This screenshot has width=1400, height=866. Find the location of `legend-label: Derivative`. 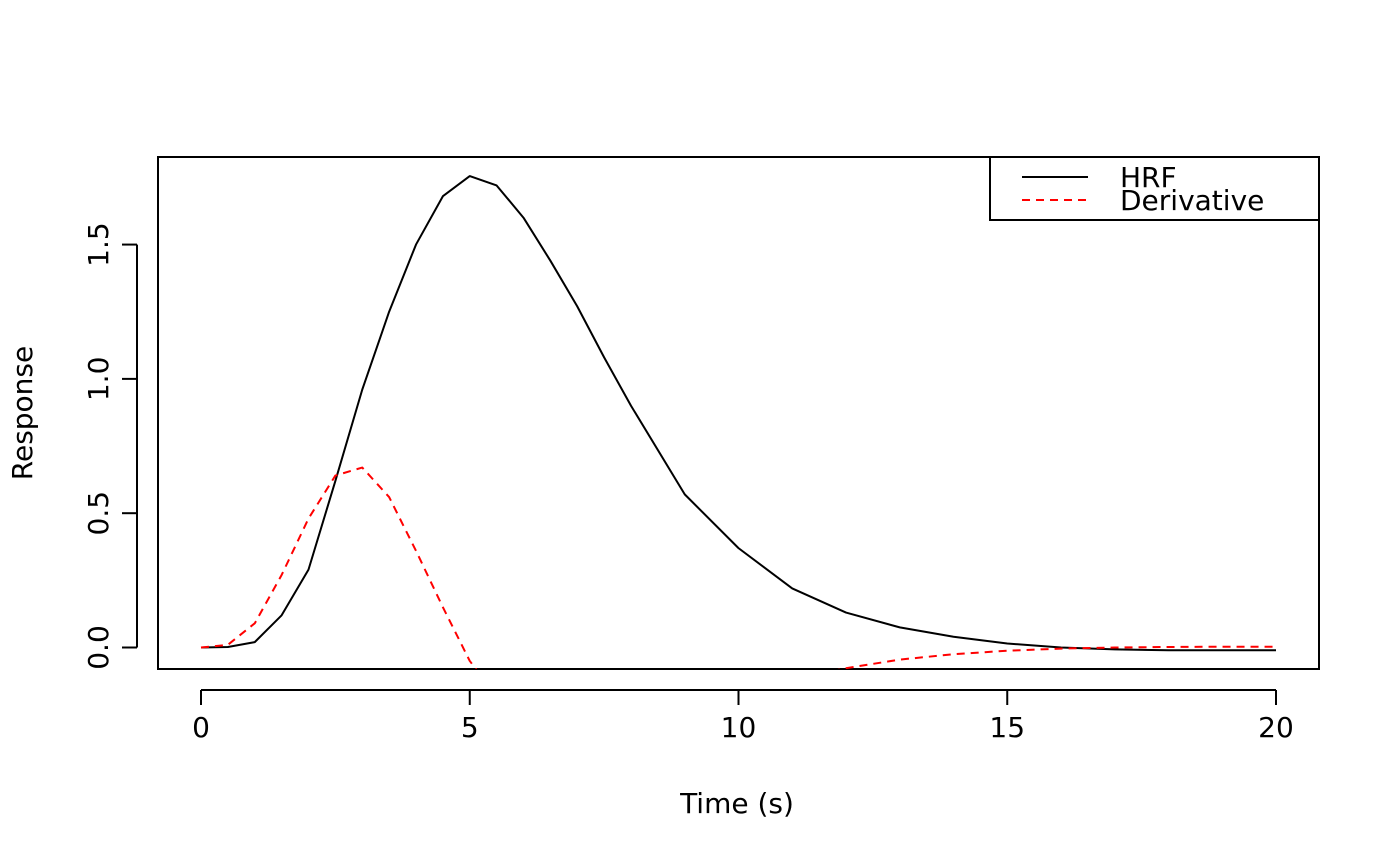

legend-label: Derivative is located at coordinates (1192, 200).